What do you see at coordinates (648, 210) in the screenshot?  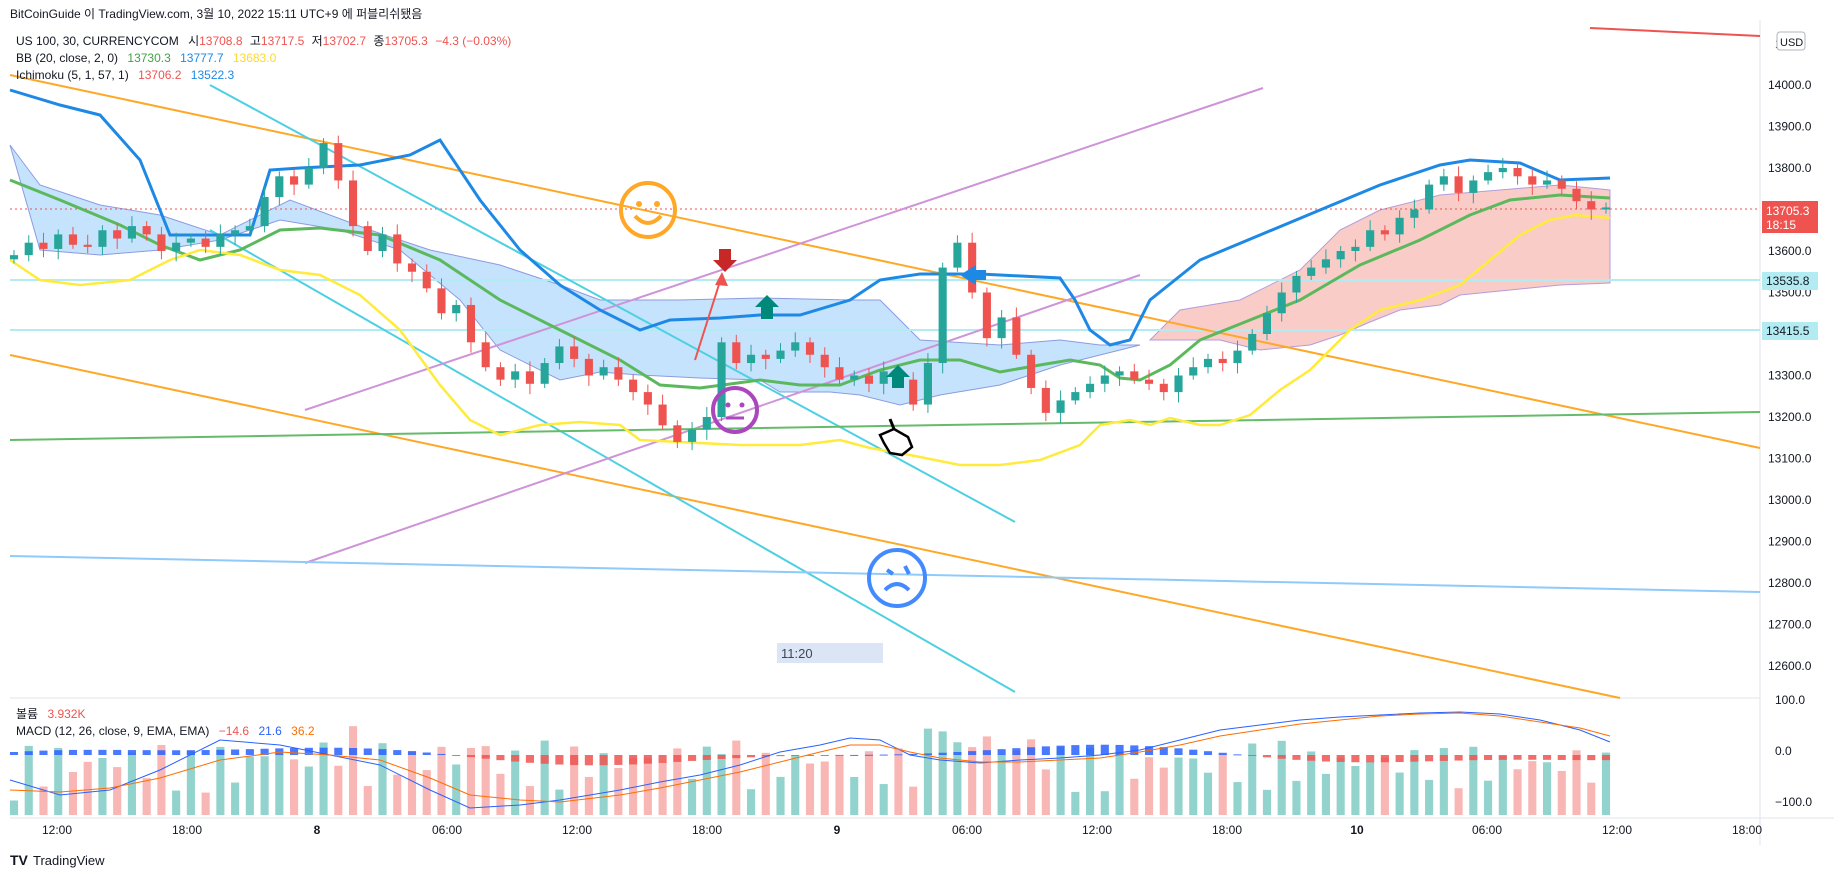 I see `smile-face-icon` at bounding box center [648, 210].